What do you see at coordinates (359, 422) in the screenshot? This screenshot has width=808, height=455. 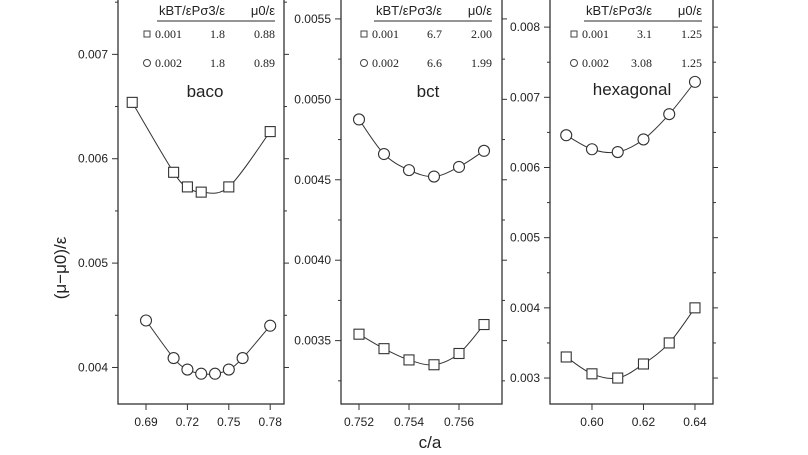 I see `x-tick-label: 0.752` at bounding box center [359, 422].